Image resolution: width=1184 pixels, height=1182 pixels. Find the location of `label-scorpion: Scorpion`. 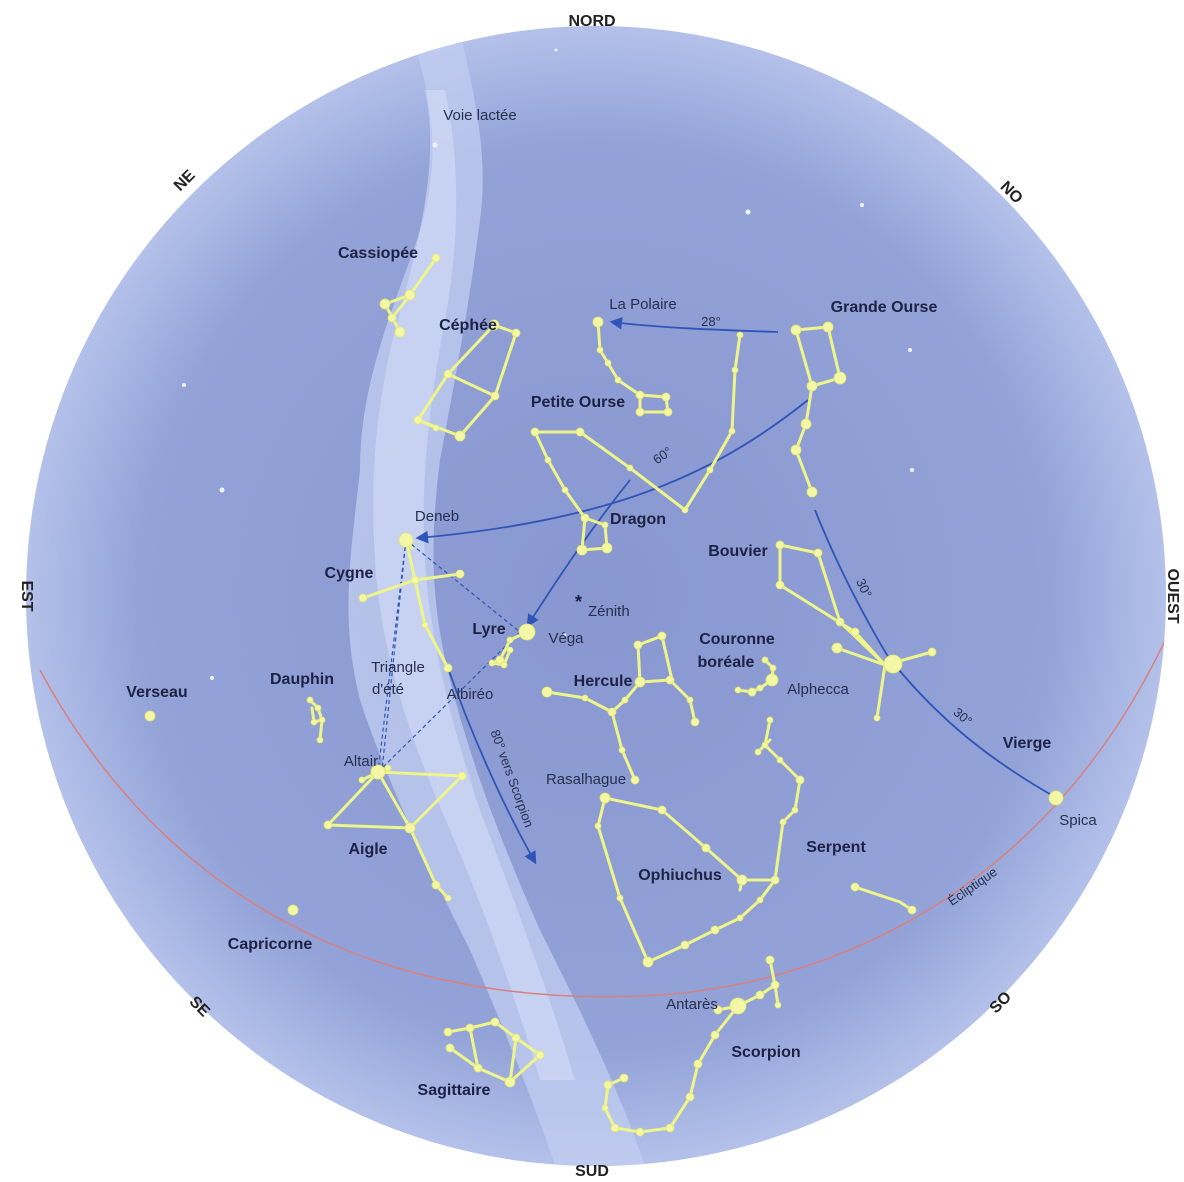

label-scorpion: Scorpion is located at coordinates (765, 1052).